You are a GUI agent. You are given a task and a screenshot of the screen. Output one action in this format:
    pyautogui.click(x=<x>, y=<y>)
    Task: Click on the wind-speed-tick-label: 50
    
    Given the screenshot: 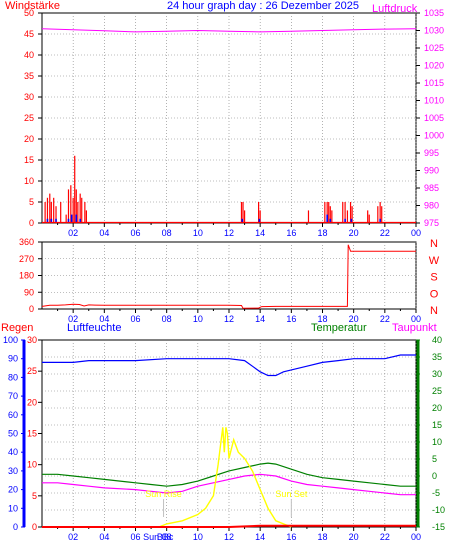 What is the action you would take?
    pyautogui.click(x=29, y=13)
    